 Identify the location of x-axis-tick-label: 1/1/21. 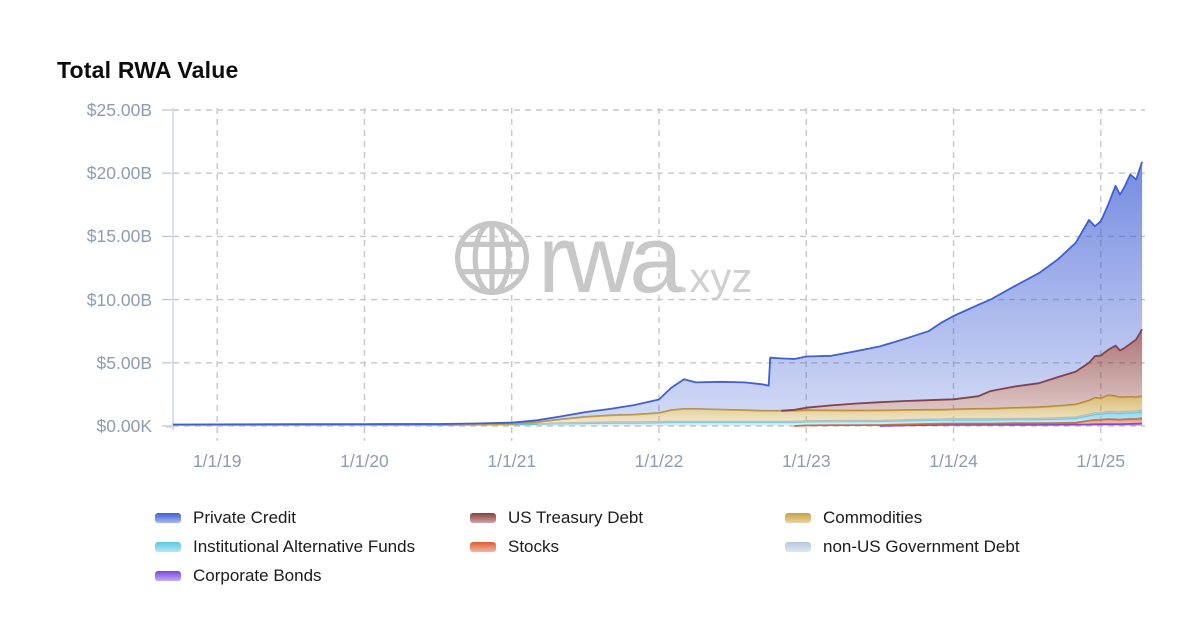
(512, 461).